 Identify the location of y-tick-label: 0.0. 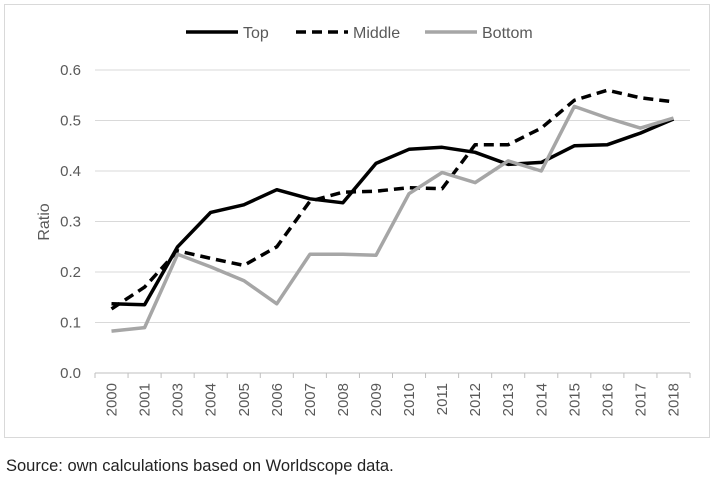
(70, 373).